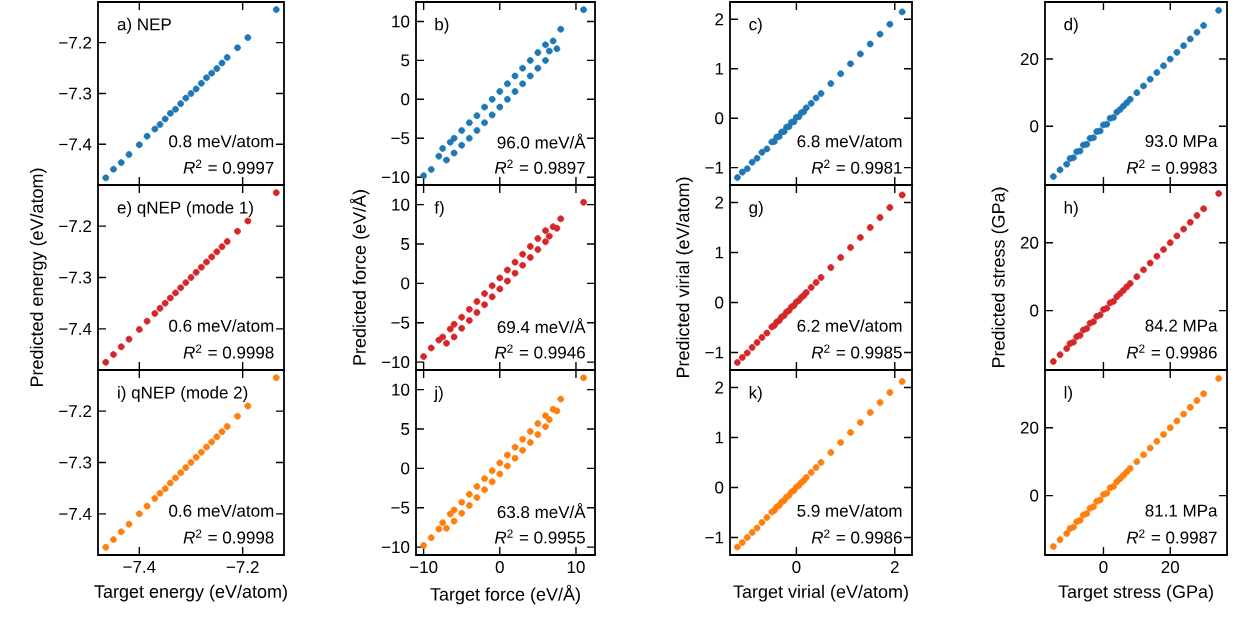  What do you see at coordinates (1171, 166) in the screenshot?
I see `annotation: R$^{2}$ = 0.9983` at bounding box center [1171, 166].